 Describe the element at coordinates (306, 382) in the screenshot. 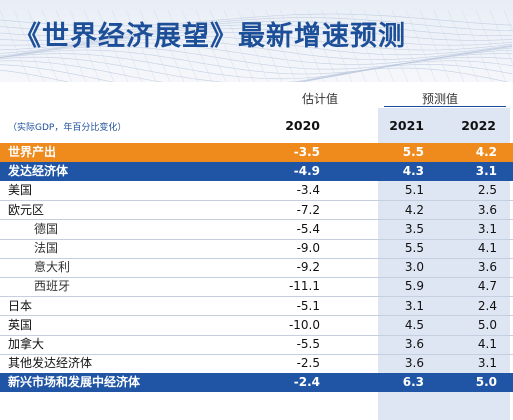

I see `value-2020: -2.4` at that location.